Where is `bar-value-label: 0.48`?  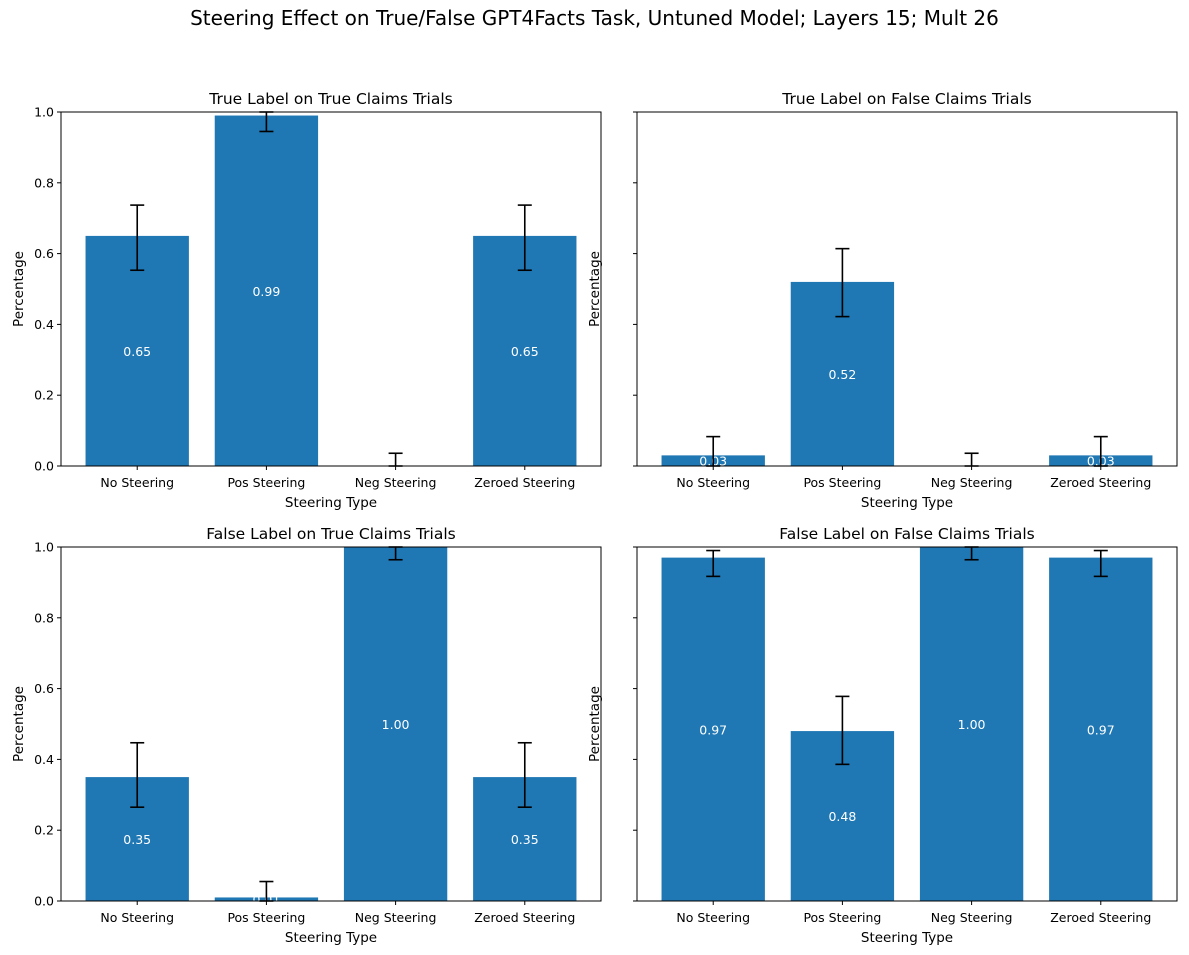
bar-value-label: 0.48 is located at coordinates (842, 816).